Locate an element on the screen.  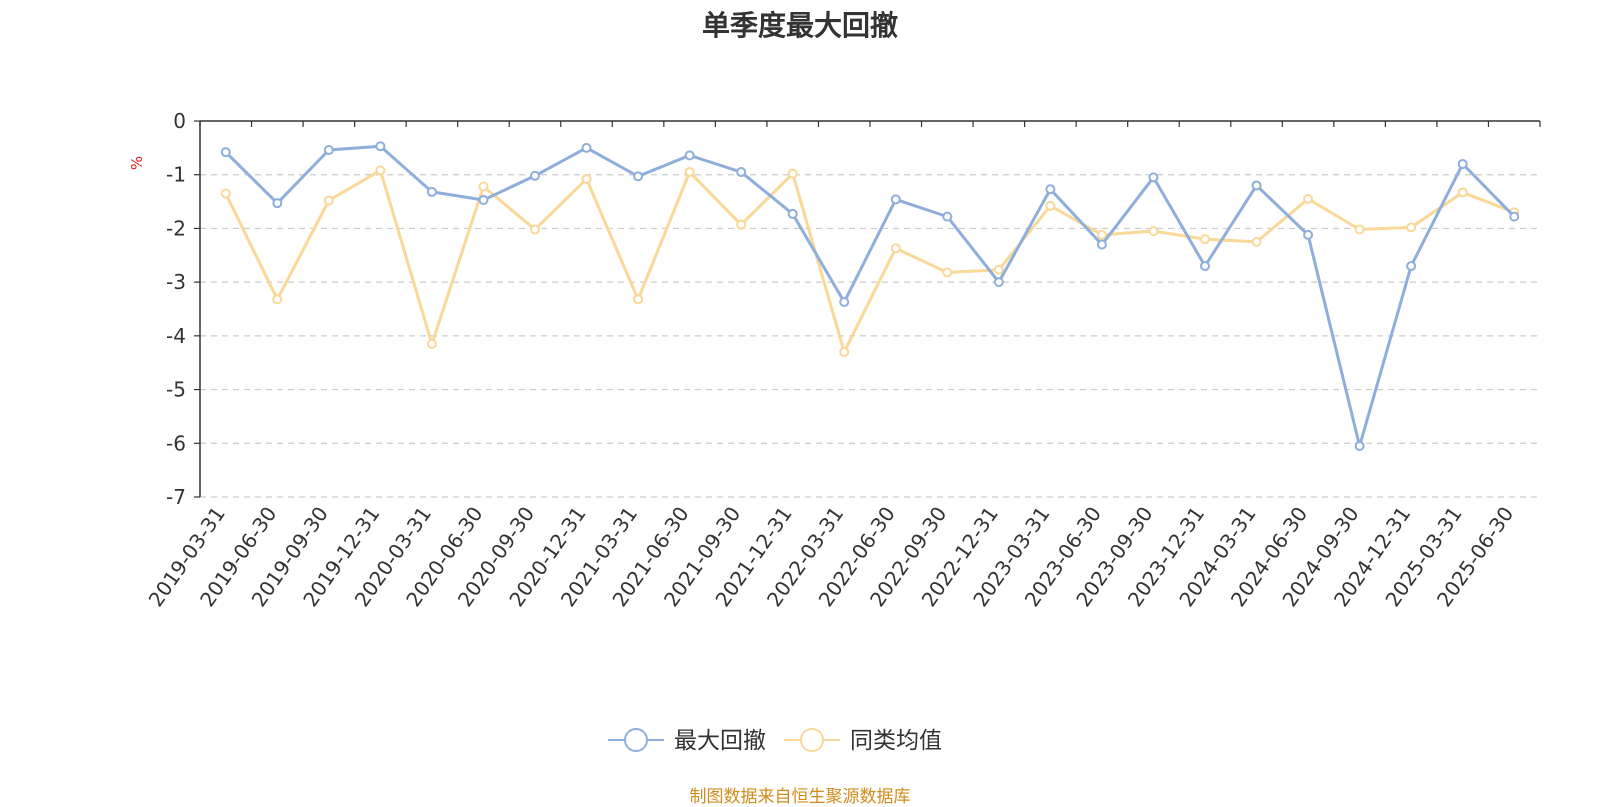
legend-item: 最大回撤 is located at coordinates (687, 741).